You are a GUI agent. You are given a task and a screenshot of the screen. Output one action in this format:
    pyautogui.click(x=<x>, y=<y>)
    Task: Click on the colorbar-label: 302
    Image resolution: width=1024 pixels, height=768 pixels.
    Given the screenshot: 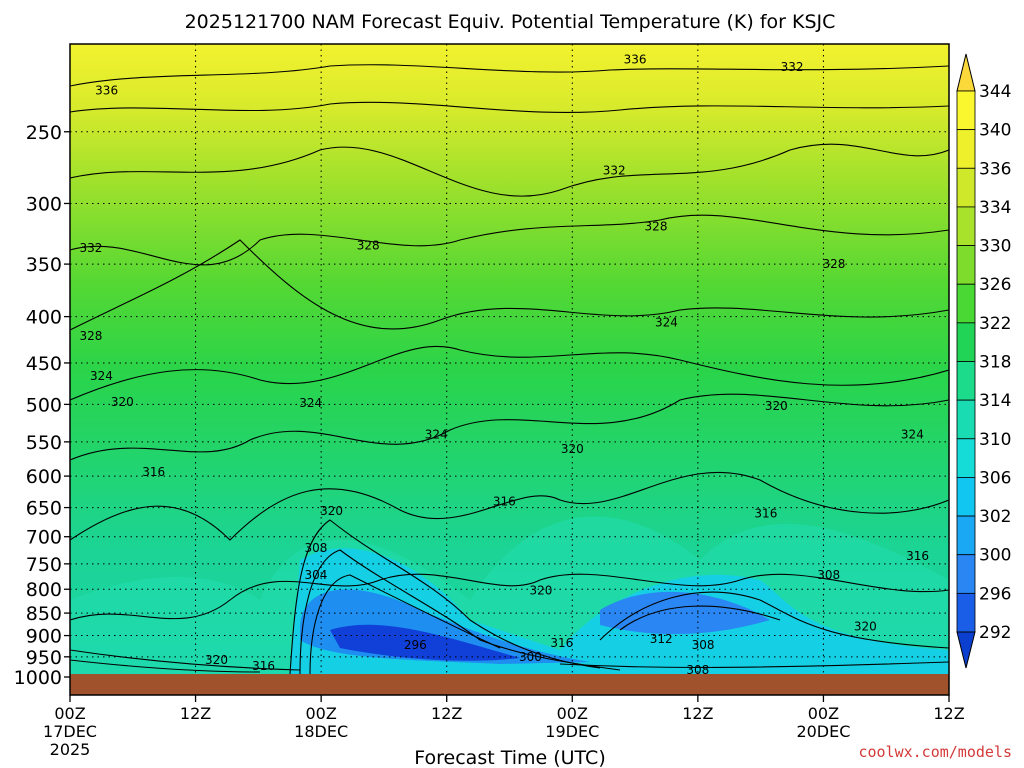 What is the action you would take?
    pyautogui.click(x=995, y=517)
    